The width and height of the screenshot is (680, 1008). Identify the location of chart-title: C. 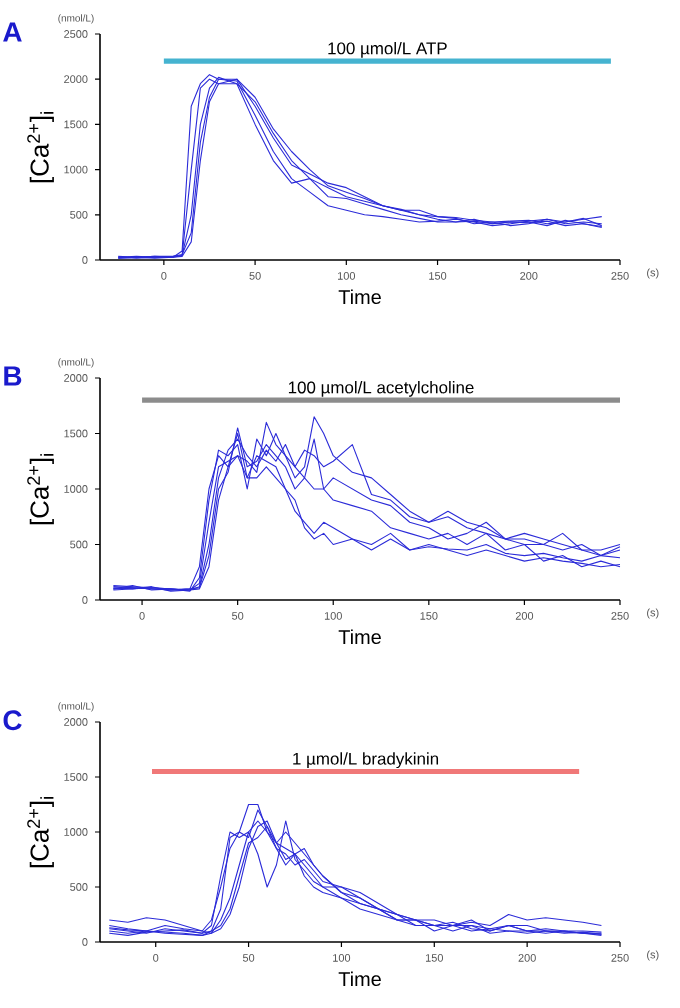
(12, 720).